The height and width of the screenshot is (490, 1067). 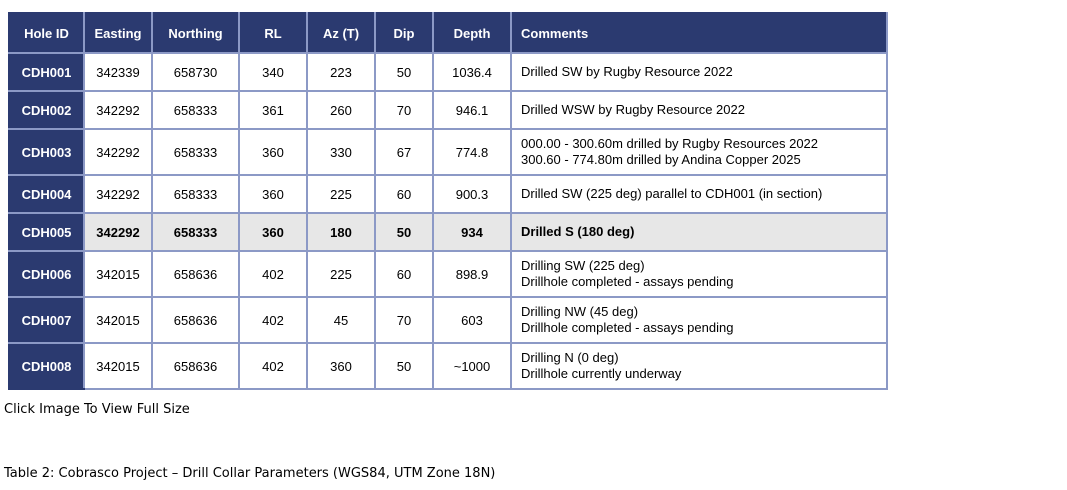 I want to click on click-to-view-note: Click Image To View Full Size, so click(x=97, y=409).